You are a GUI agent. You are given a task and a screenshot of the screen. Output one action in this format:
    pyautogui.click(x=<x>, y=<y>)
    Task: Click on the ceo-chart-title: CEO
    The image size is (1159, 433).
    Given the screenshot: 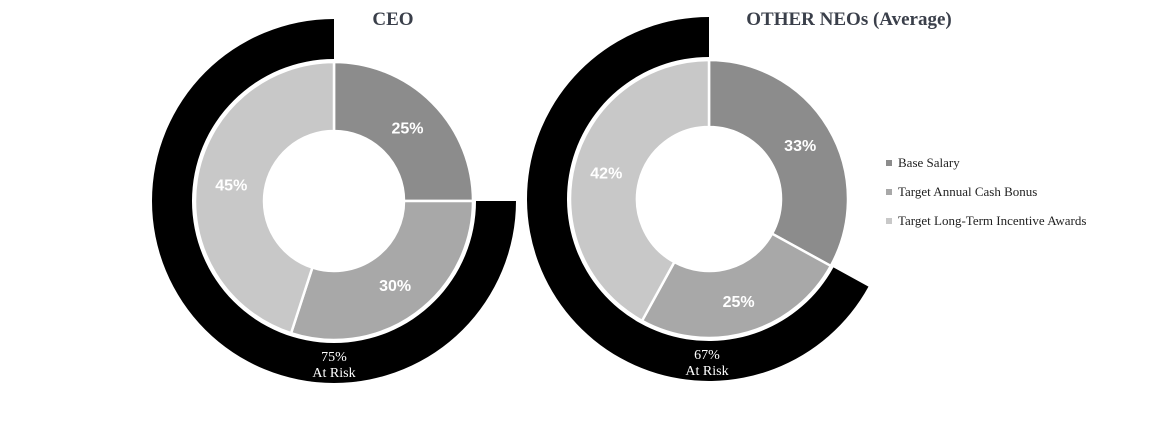 What is the action you would take?
    pyautogui.click(x=392, y=19)
    